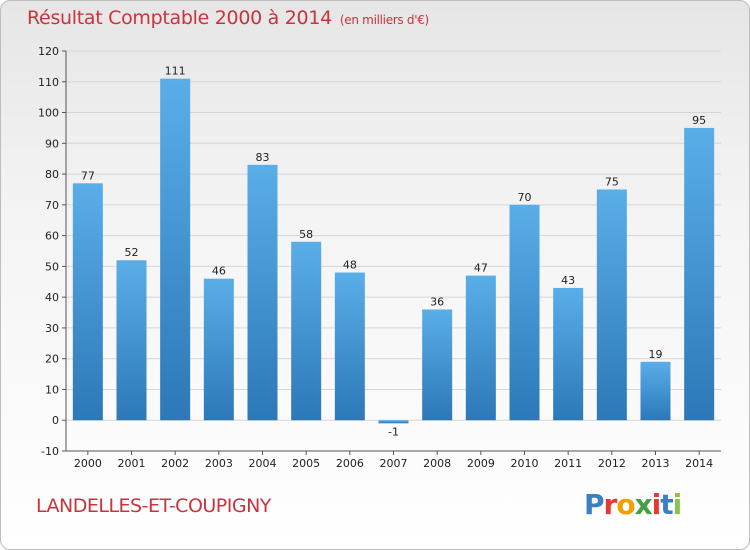 The width and height of the screenshot is (750, 550). I want to click on y-tick-label: 40, so click(52, 297).